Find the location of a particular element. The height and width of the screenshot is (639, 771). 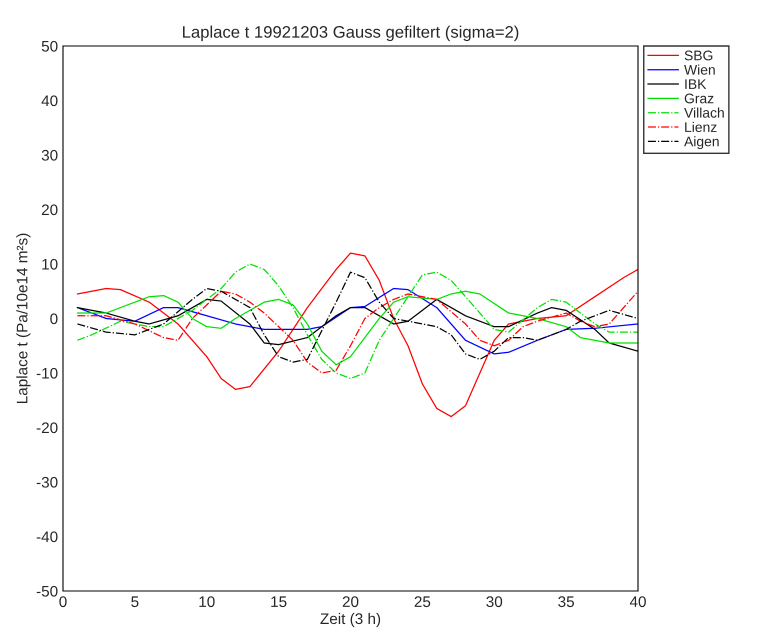

y-tick-label: -20 is located at coordinates (47, 428).